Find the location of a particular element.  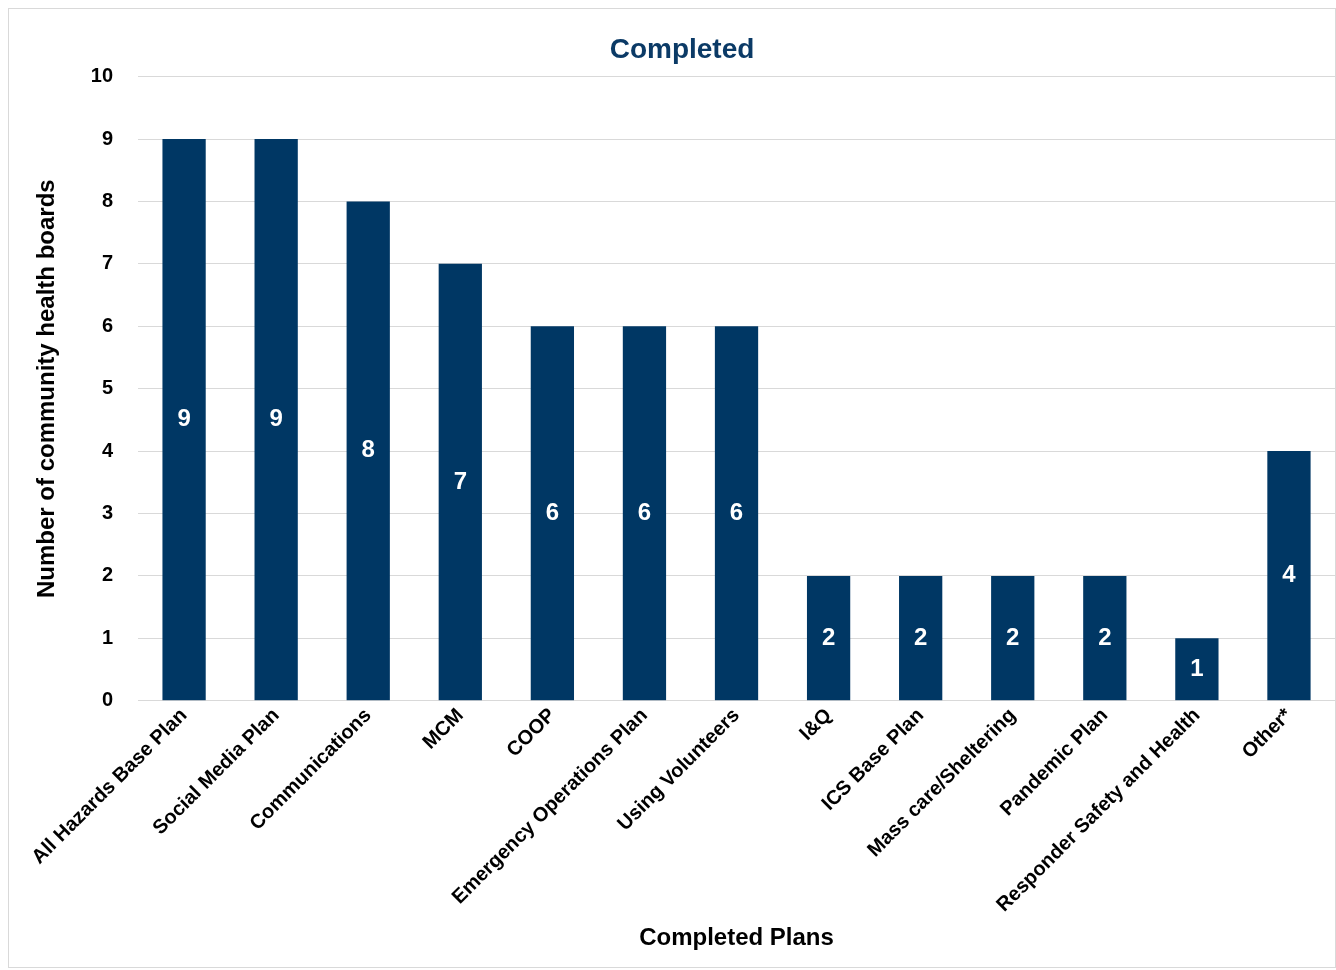

chart-title: Completed is located at coordinates (682, 48).